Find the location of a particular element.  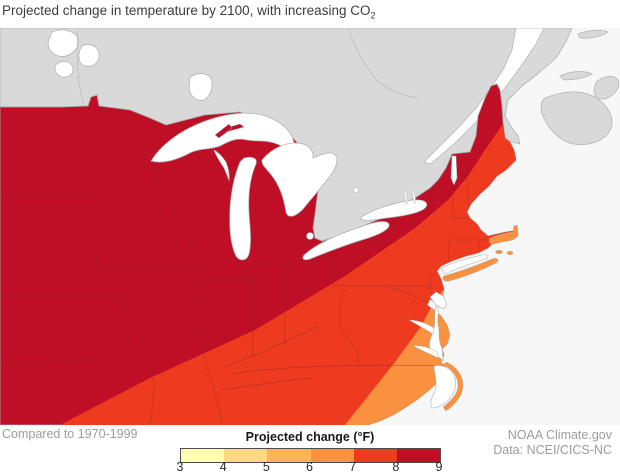

colorbar-tick-0: 3 is located at coordinates (180, 467).